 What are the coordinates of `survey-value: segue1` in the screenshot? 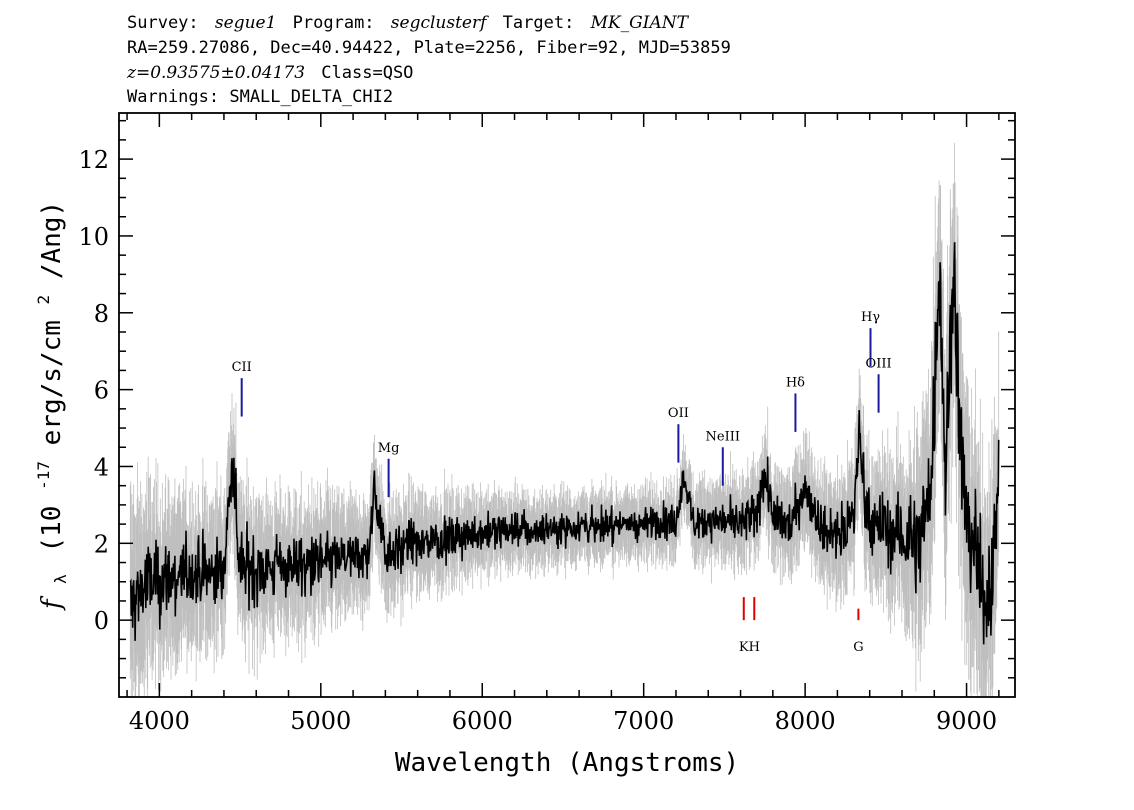 It's located at (246, 23).